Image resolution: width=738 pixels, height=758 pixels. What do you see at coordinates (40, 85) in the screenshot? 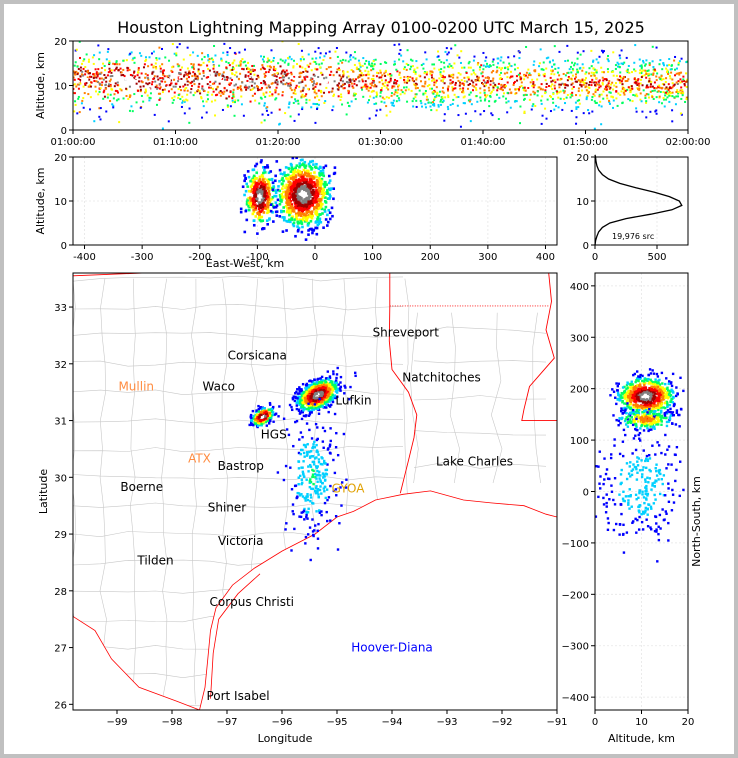
I see `time-altitude-ylabel: Altitude, km` at bounding box center [40, 85].